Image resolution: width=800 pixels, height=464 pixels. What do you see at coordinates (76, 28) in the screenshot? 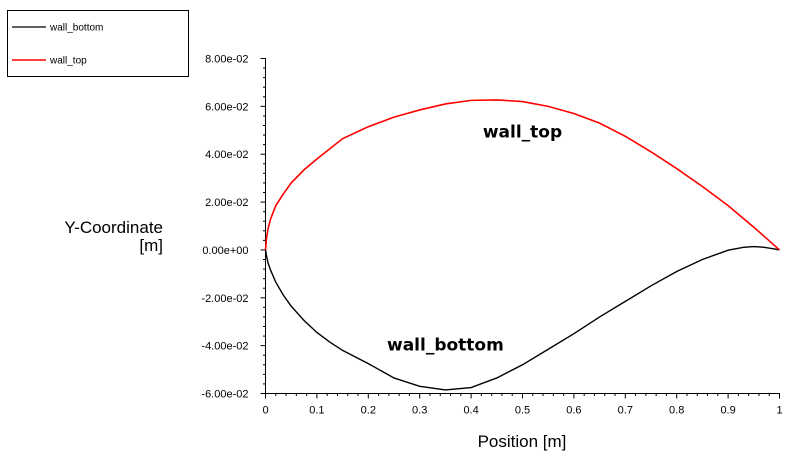
I see `legend-label-wall-bottom: wall_bottom` at bounding box center [76, 28].